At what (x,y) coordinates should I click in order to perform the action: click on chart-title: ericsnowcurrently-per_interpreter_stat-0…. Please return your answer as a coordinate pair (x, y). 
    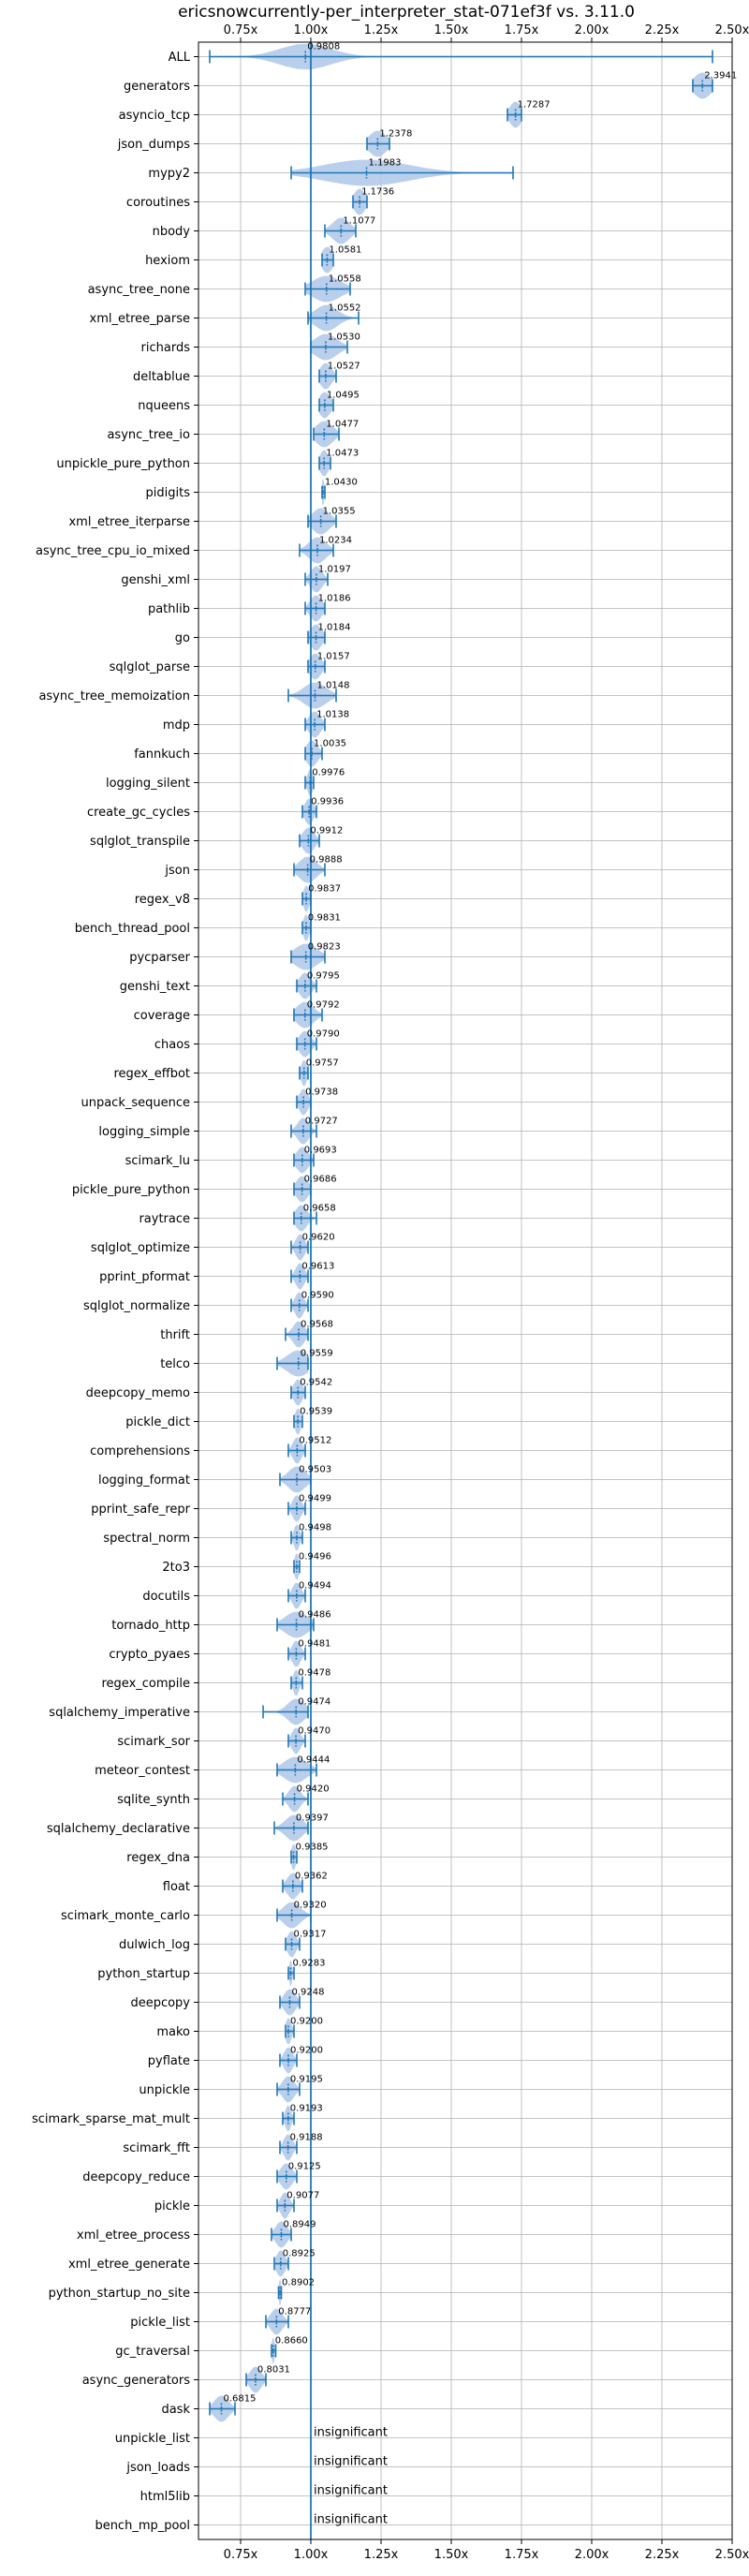
    Looking at the image, I should click on (406, 12).